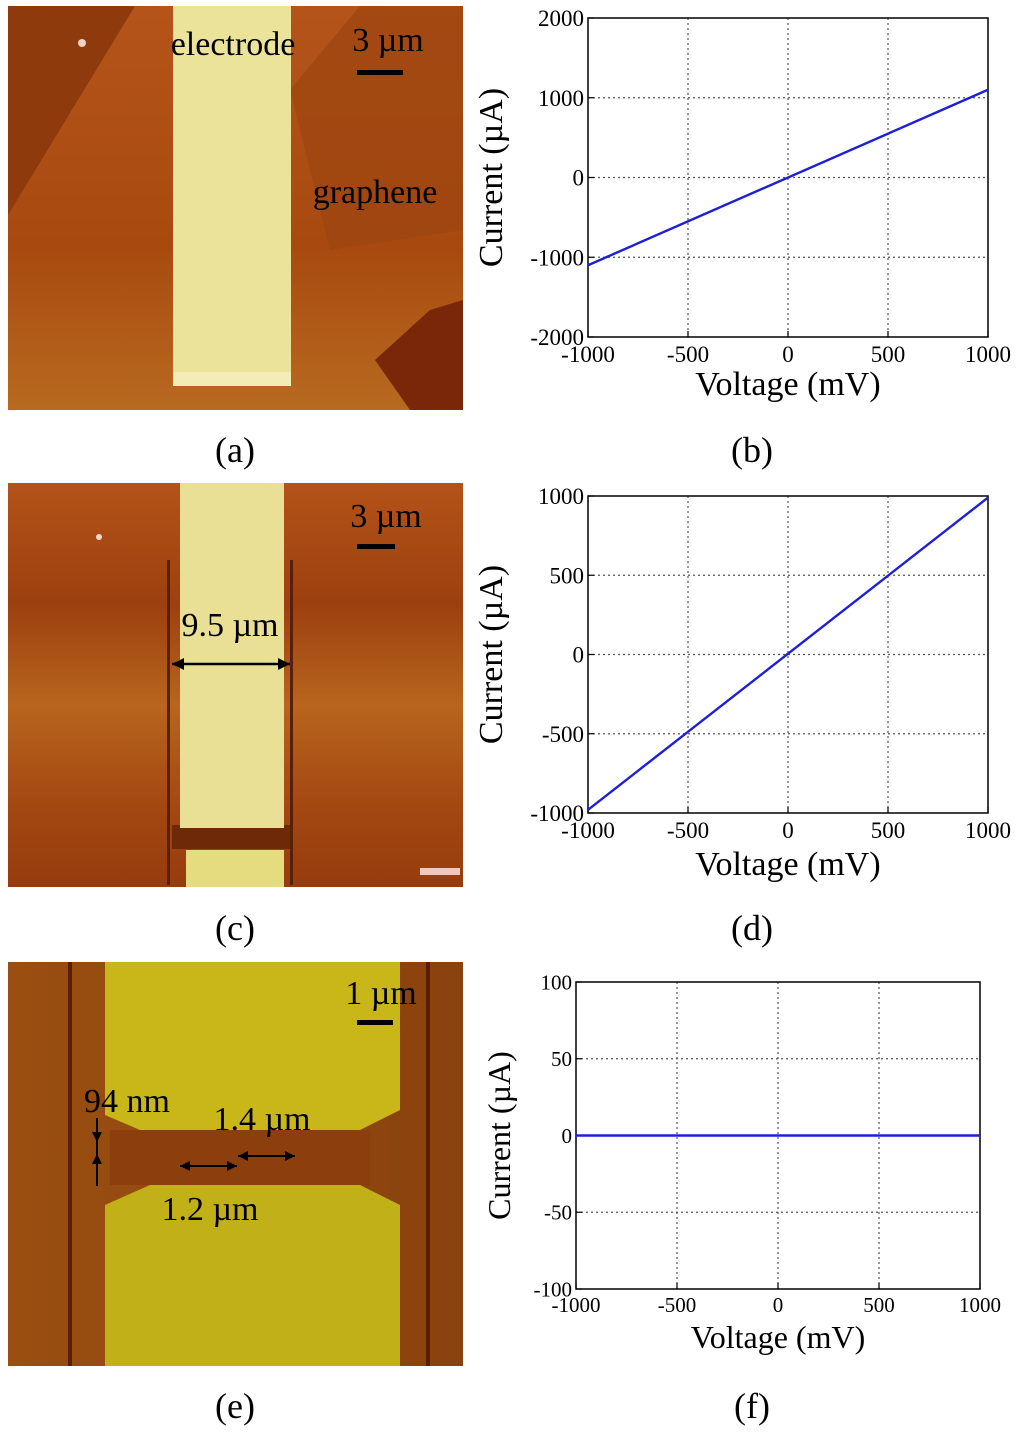 Image resolution: width=1024 pixels, height=1444 pixels. Describe the element at coordinates (97, 1152) in the screenshot. I see `thickness-arrow-e` at that location.